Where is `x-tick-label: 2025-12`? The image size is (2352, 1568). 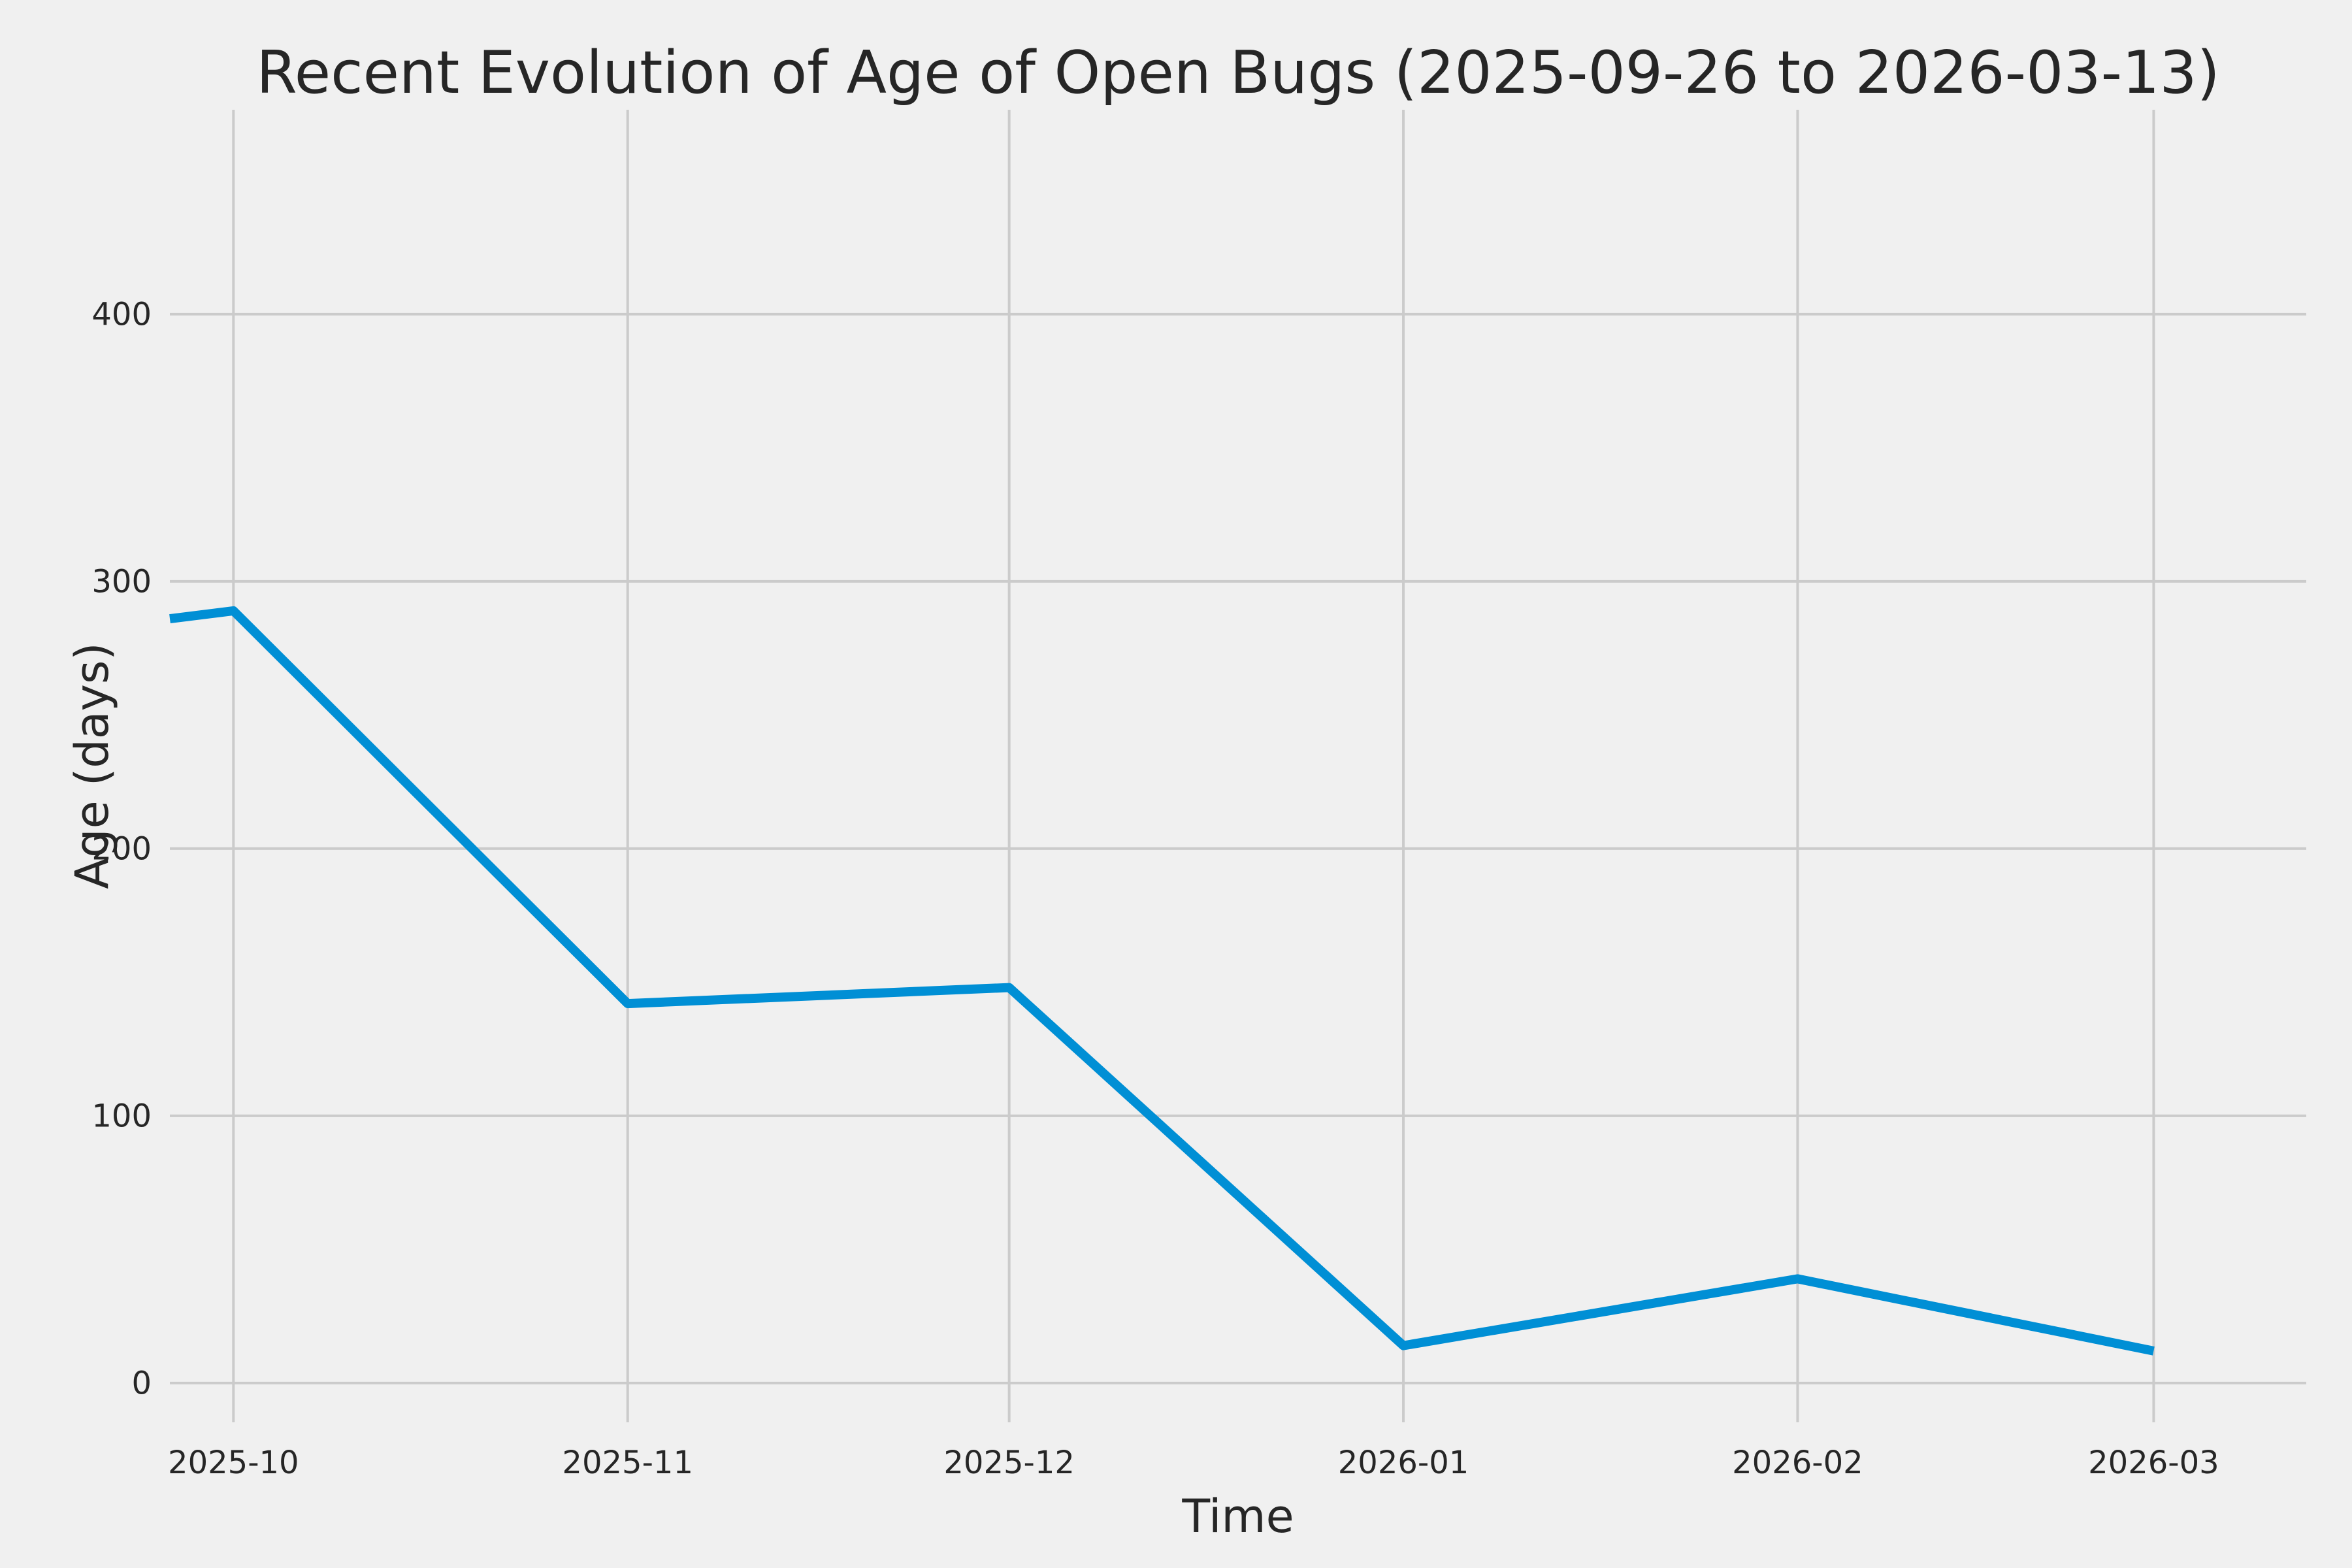
x-tick-label: 2025-12 is located at coordinates (1009, 1463).